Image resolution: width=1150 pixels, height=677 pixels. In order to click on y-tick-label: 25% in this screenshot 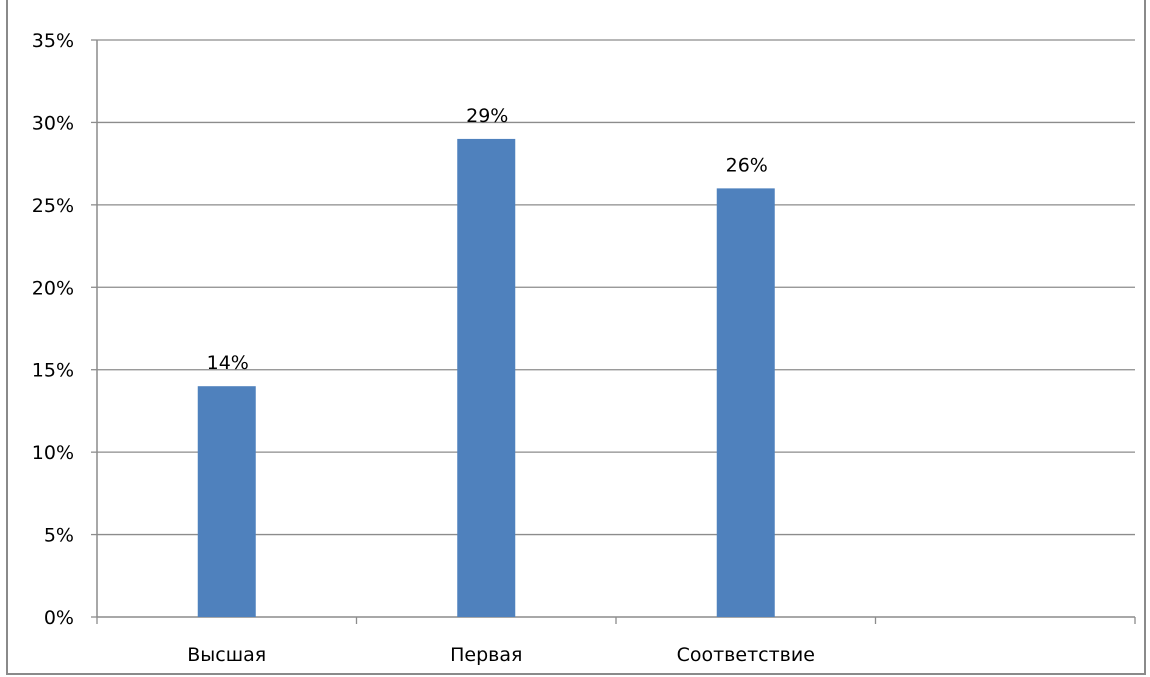, I will do `click(53, 206)`.